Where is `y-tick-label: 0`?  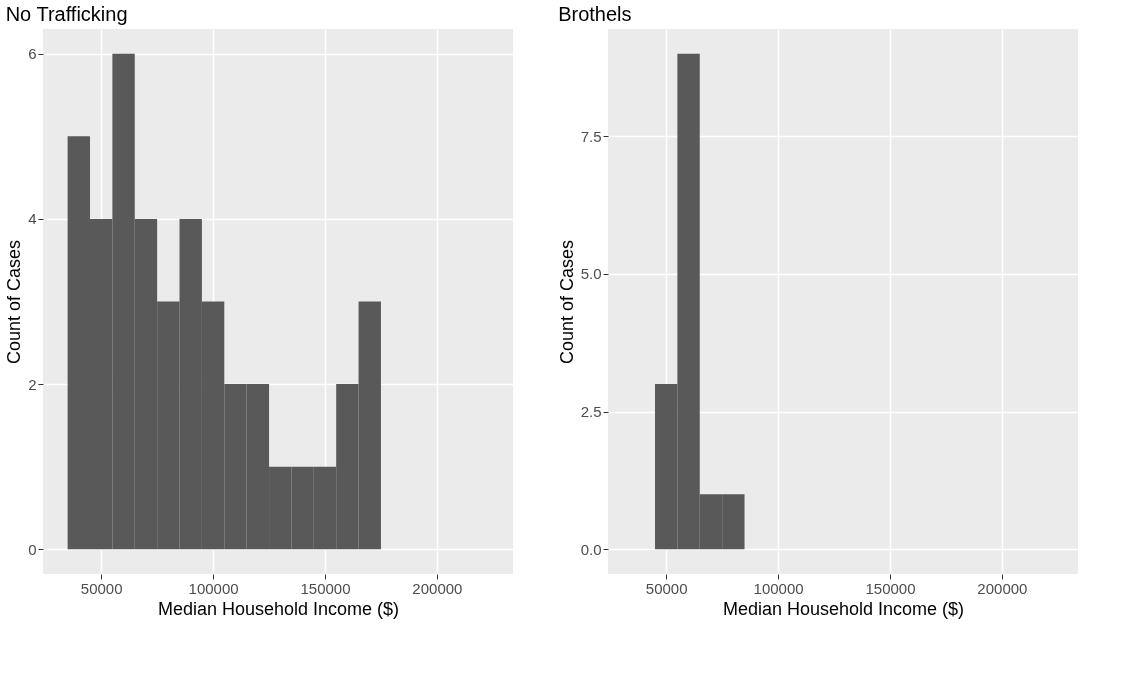 y-tick-label: 0 is located at coordinates (32, 549).